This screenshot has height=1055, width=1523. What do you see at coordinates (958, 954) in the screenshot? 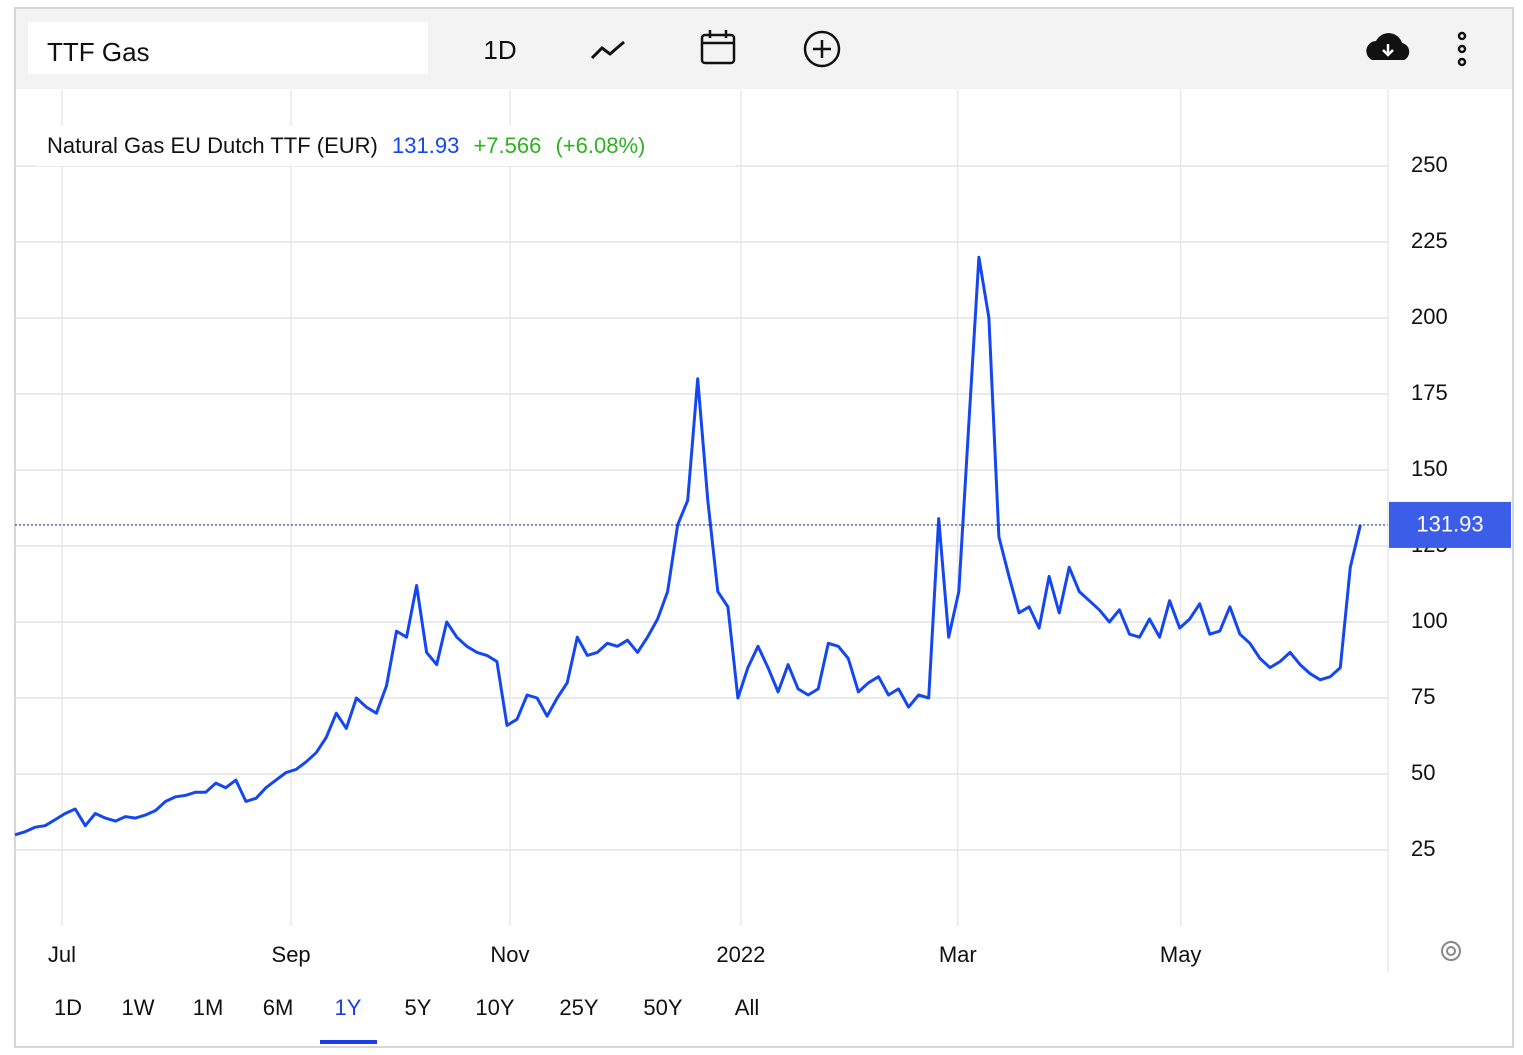
I see `x-tick-label: Mar` at bounding box center [958, 954].